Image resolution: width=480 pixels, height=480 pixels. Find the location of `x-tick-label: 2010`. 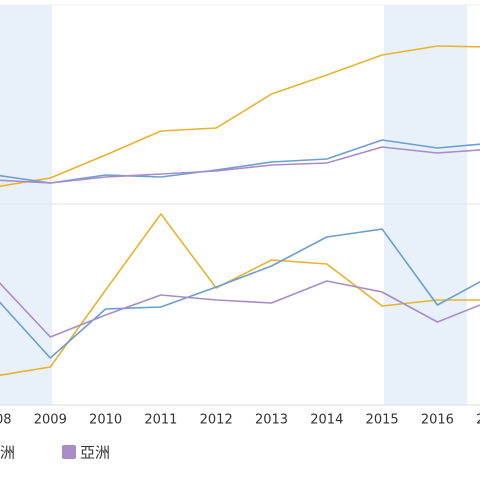

x-tick-label: 2010 is located at coordinates (105, 420).